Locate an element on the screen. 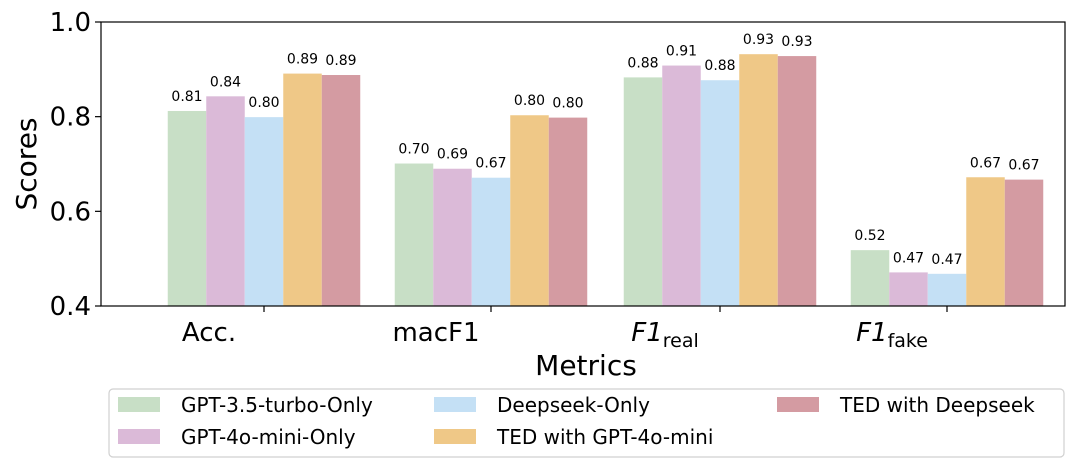 This screenshot has width=1079, height=470. x-tick-label: Acc. is located at coordinates (209, 333).